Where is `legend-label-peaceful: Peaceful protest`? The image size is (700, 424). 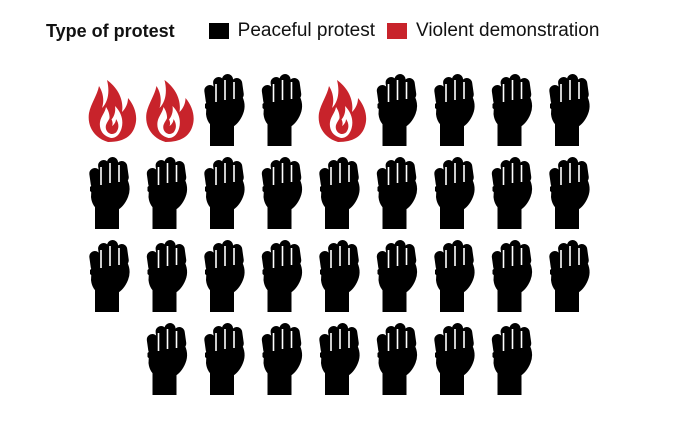
legend-label-peaceful: Peaceful protest is located at coordinates (306, 30).